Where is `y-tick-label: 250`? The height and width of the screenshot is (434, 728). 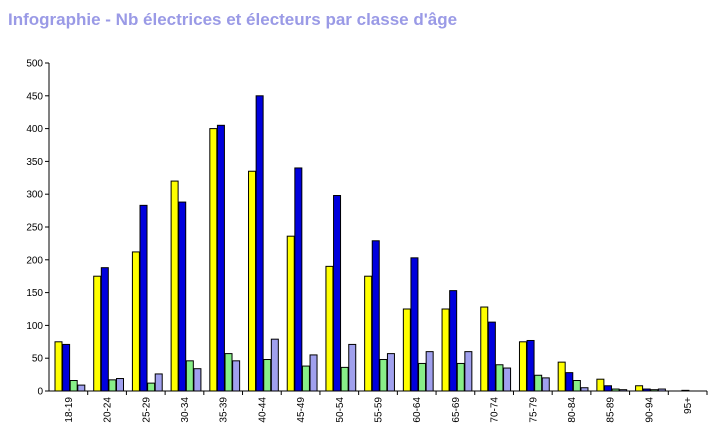 y-tick-label: 250 is located at coordinates (34, 228).